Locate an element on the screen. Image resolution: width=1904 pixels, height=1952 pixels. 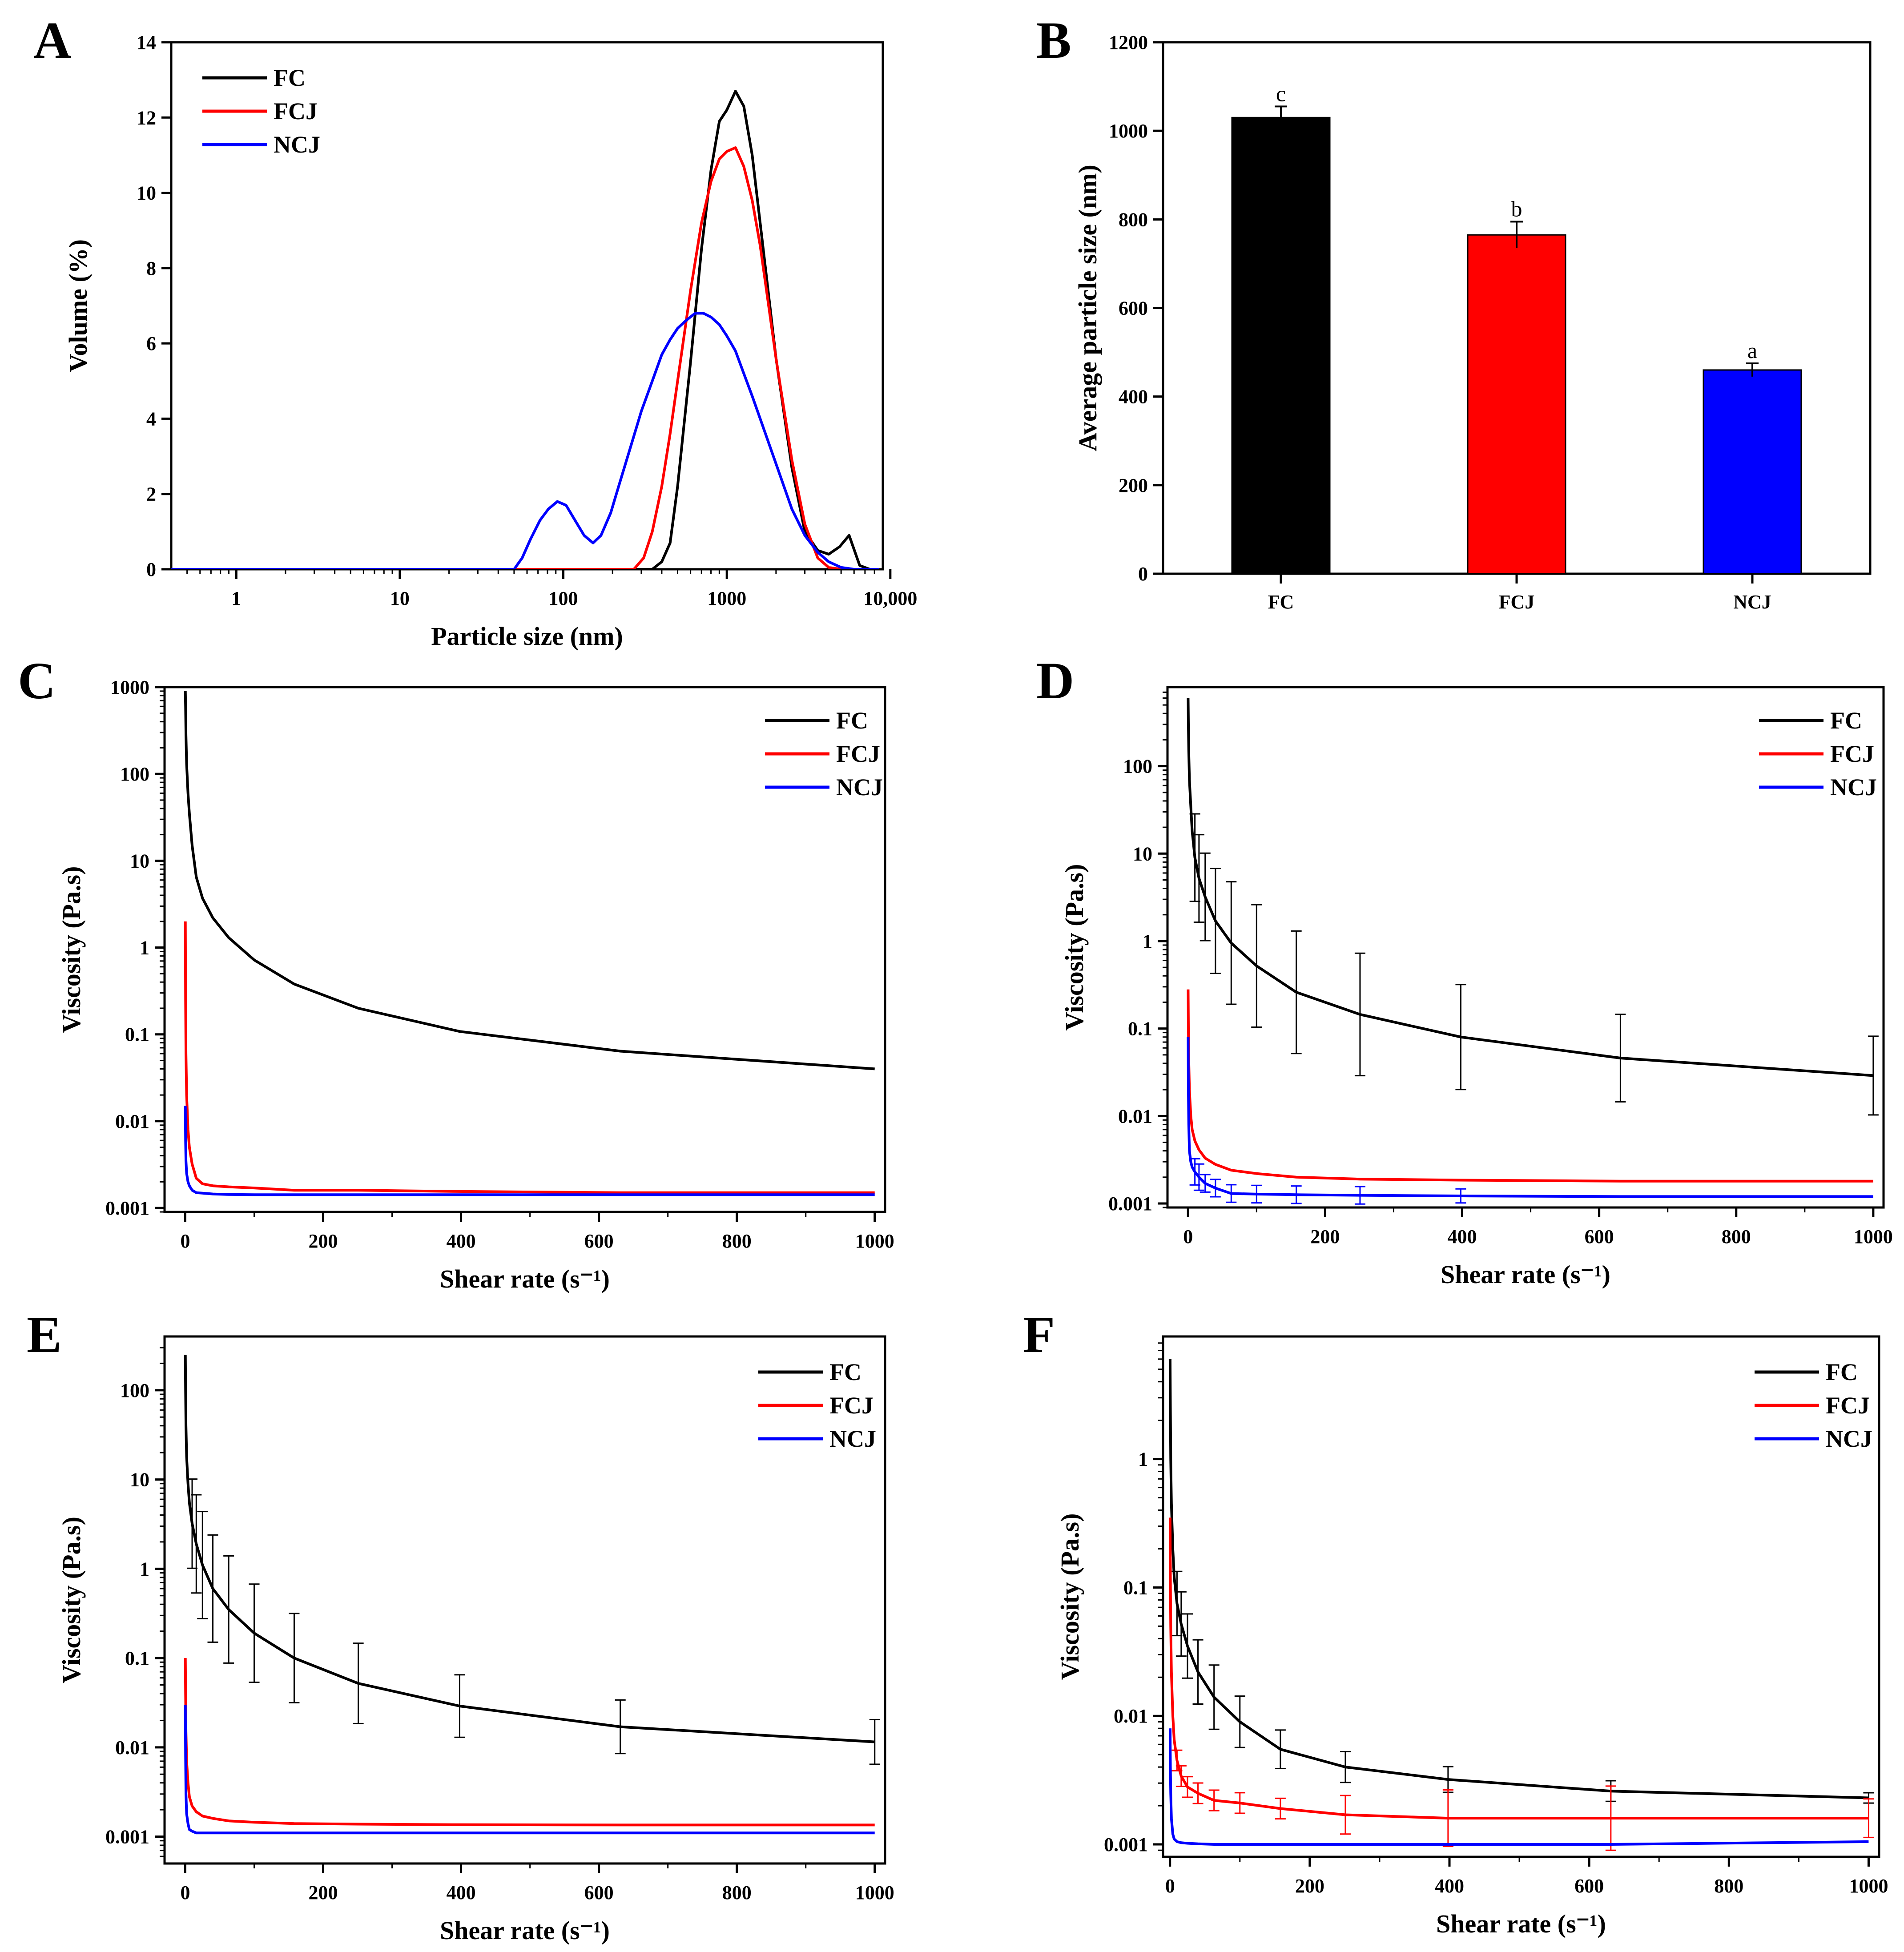
x-tick-label: 10 is located at coordinates (400, 599).